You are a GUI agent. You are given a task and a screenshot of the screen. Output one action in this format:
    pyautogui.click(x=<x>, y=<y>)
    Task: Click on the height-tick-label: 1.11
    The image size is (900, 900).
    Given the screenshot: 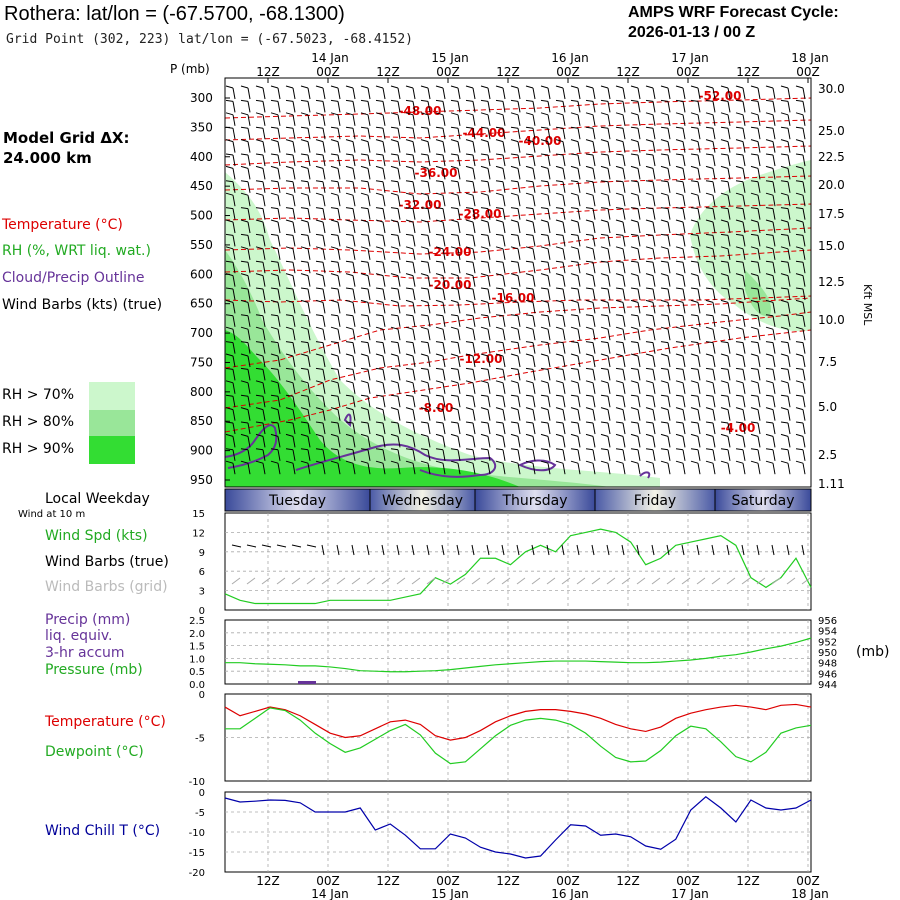 What is the action you would take?
    pyautogui.click(x=831, y=484)
    